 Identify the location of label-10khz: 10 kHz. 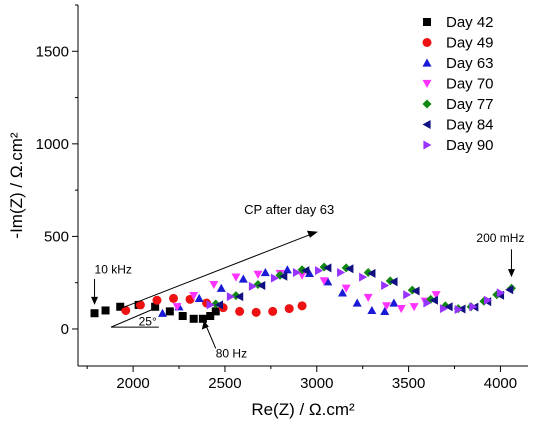
(113, 269).